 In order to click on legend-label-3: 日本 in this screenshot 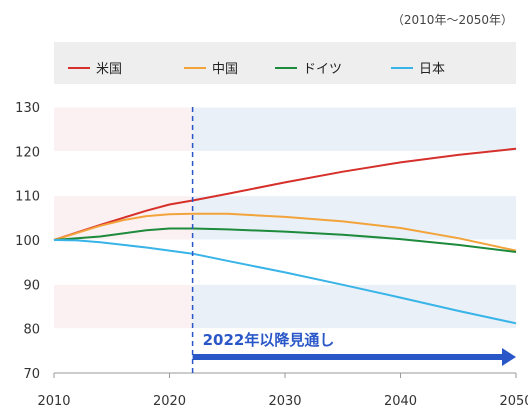, I will do `click(432, 69)`.